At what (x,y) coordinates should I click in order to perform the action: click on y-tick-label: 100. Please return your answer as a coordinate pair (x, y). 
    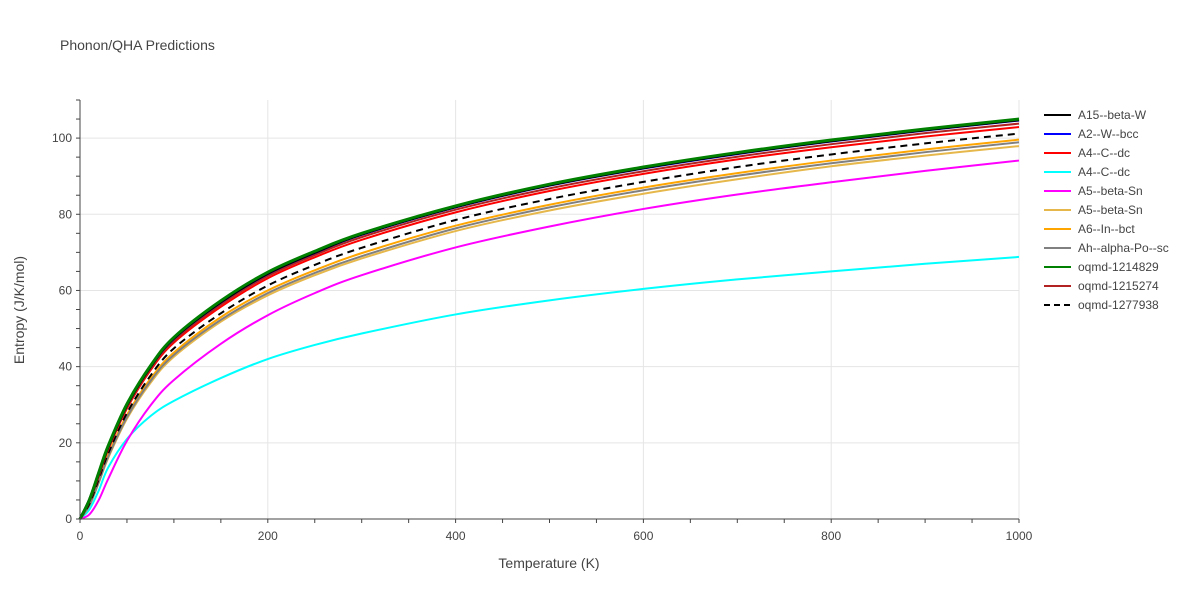
    Looking at the image, I should click on (62, 138).